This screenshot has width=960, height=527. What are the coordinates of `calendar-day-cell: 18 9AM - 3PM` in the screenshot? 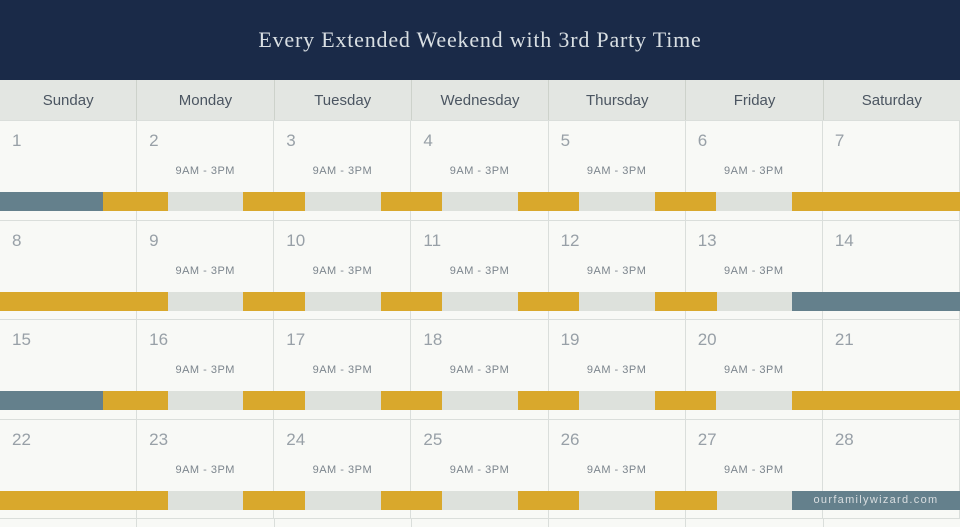 It's located at (480, 369).